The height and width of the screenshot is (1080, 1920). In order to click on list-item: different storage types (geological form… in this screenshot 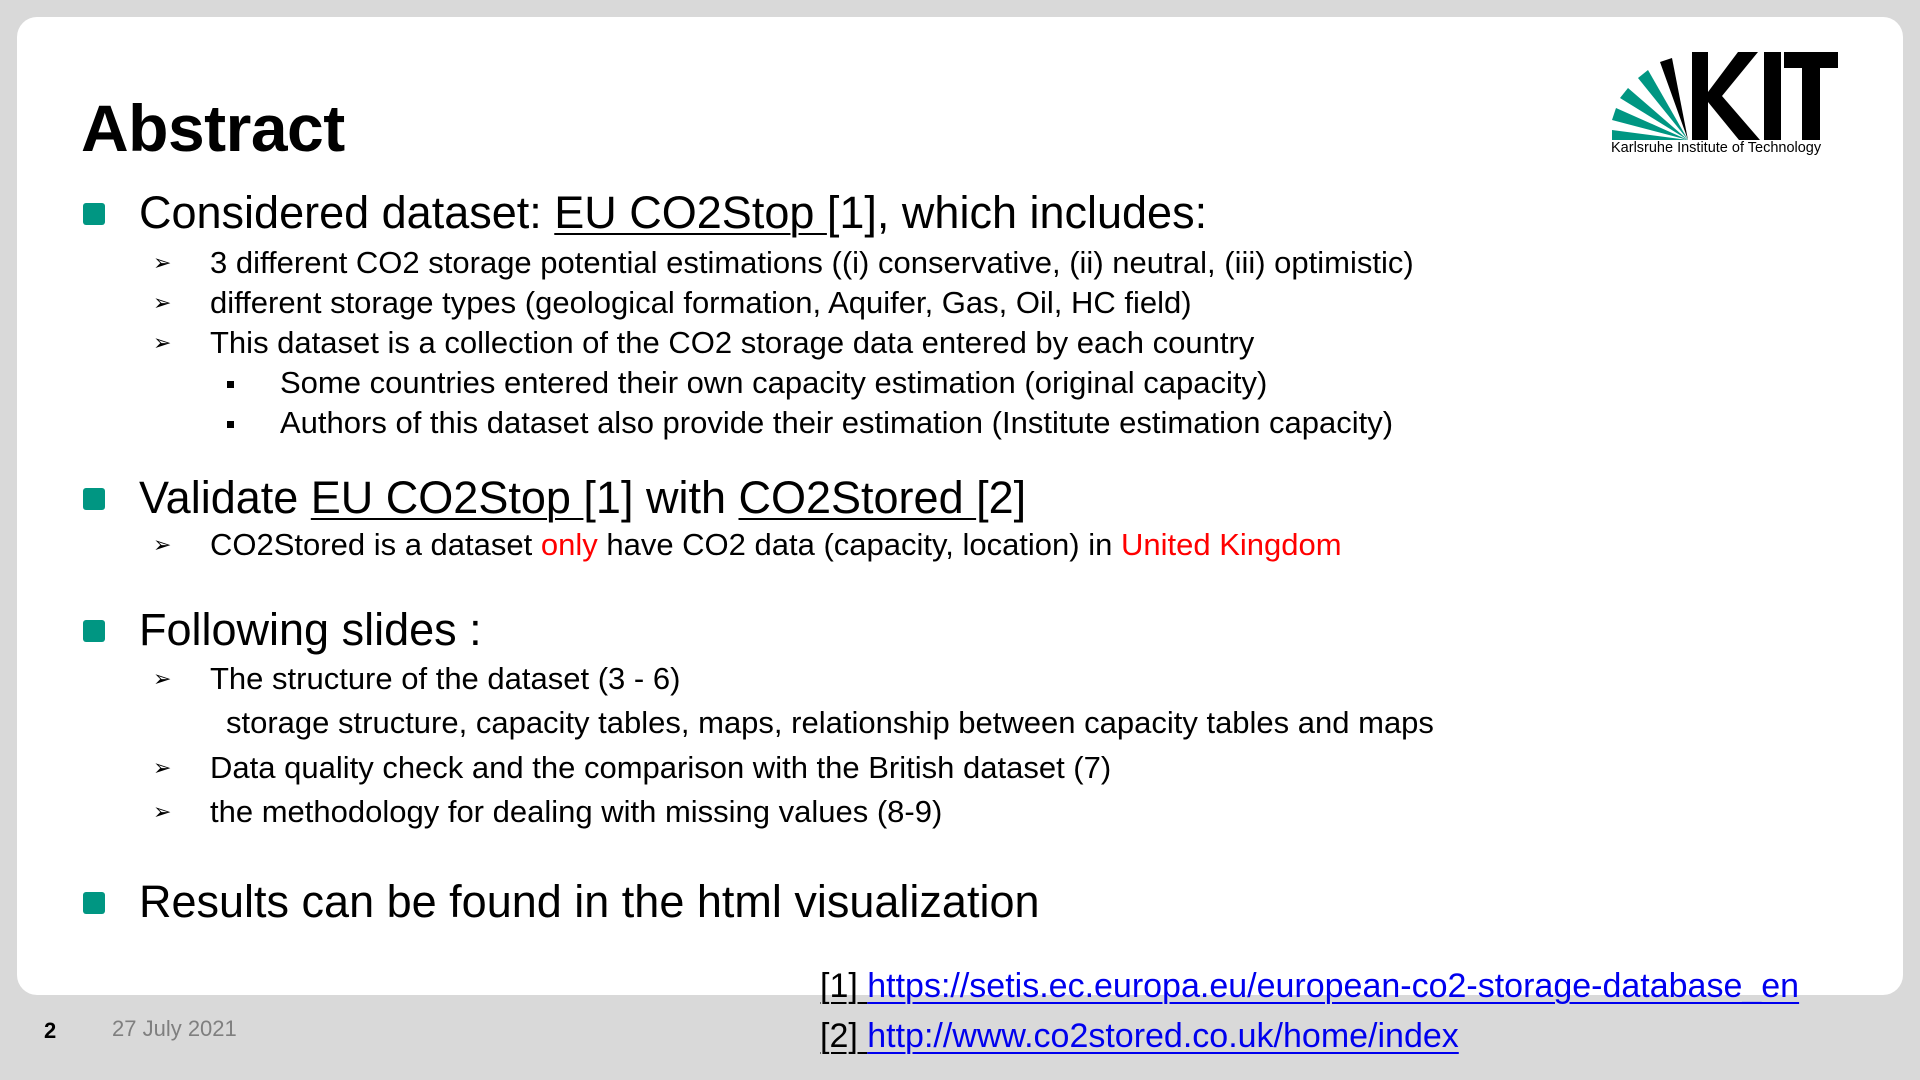, I will do `click(701, 302)`.